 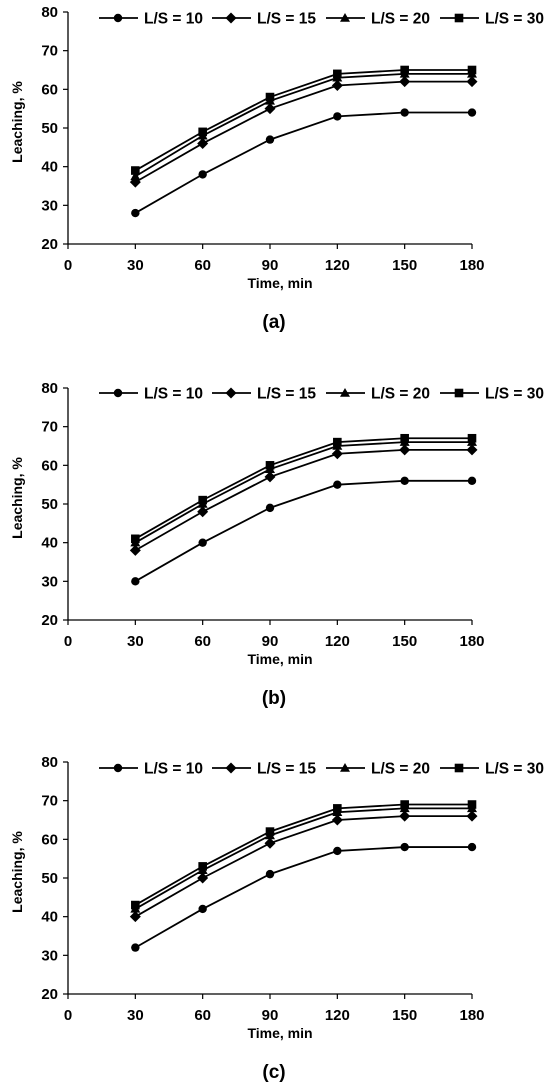 What do you see at coordinates (286, 394) in the screenshot?
I see `legend-label: L/S = 15` at bounding box center [286, 394].